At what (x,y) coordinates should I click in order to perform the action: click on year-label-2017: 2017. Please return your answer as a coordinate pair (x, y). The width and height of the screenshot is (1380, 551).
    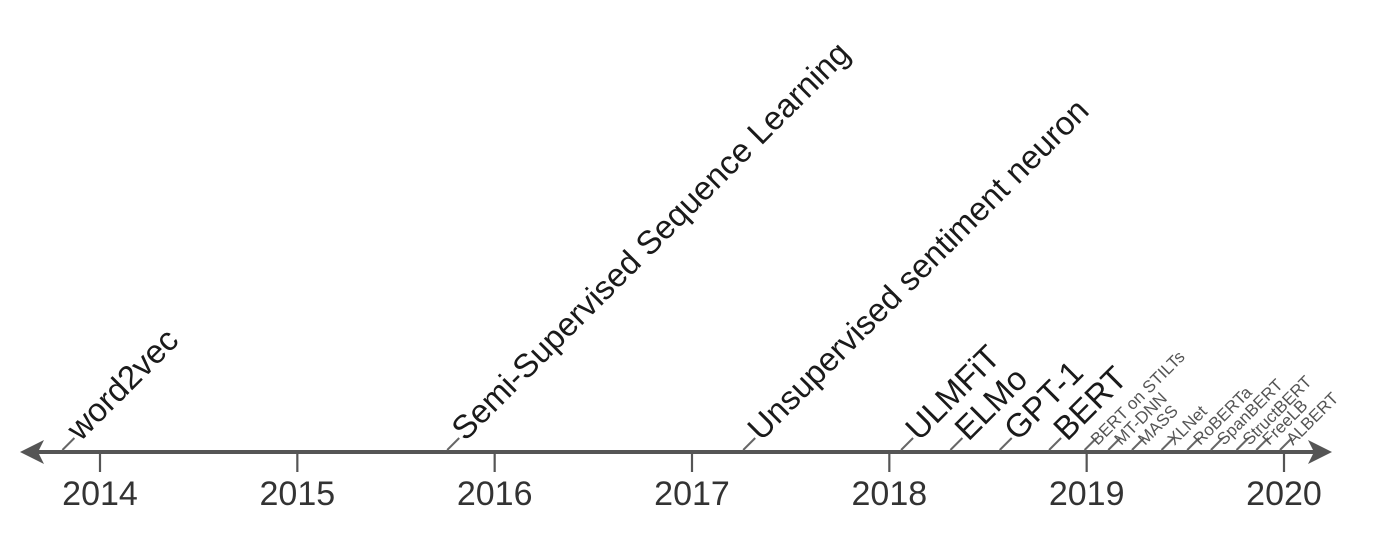
    Looking at the image, I should click on (692, 494).